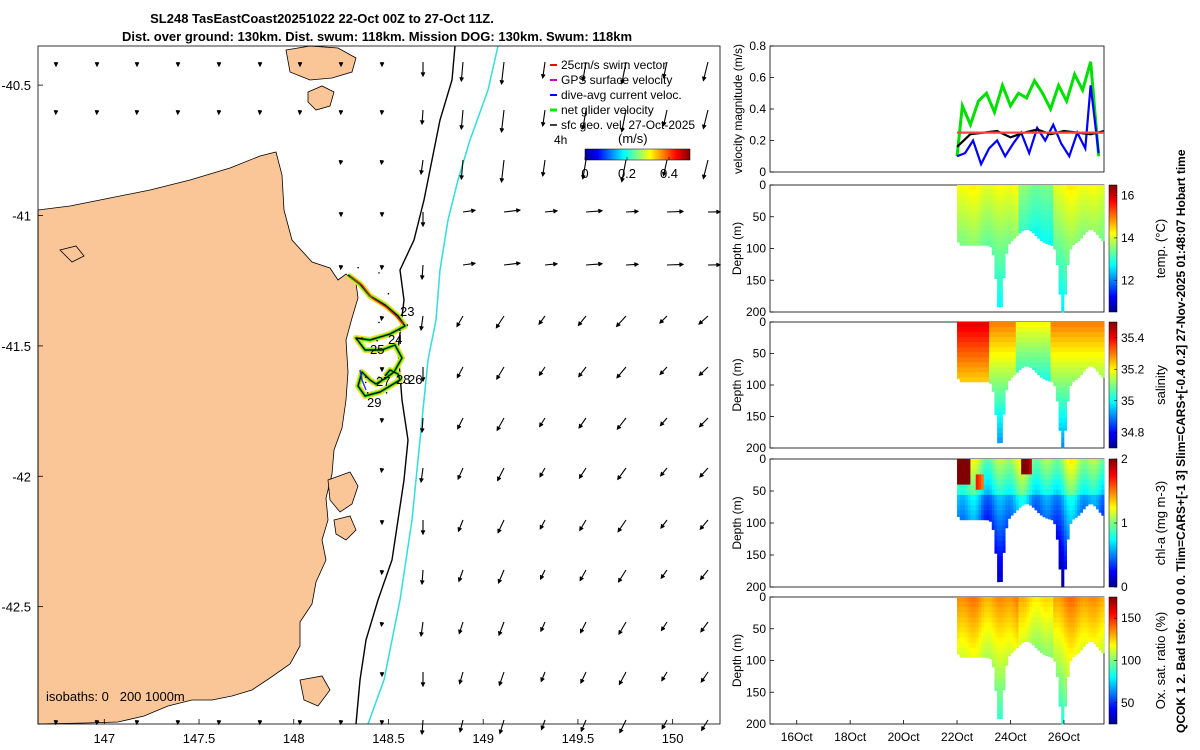 The width and height of the screenshot is (1200, 750). Describe the element at coordinates (358, 267) in the screenshot. I see `track-point` at that location.